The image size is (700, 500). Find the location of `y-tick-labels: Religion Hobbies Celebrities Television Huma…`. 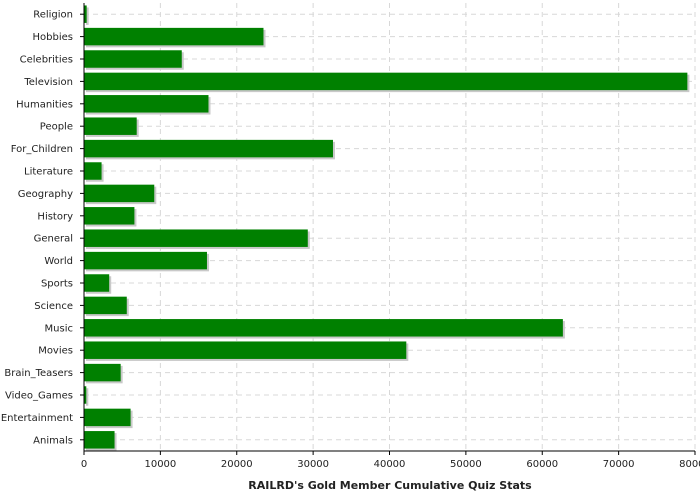

y-tick-labels: Religion Hobbies Celebrities Television Huma… is located at coordinates (42, 228).